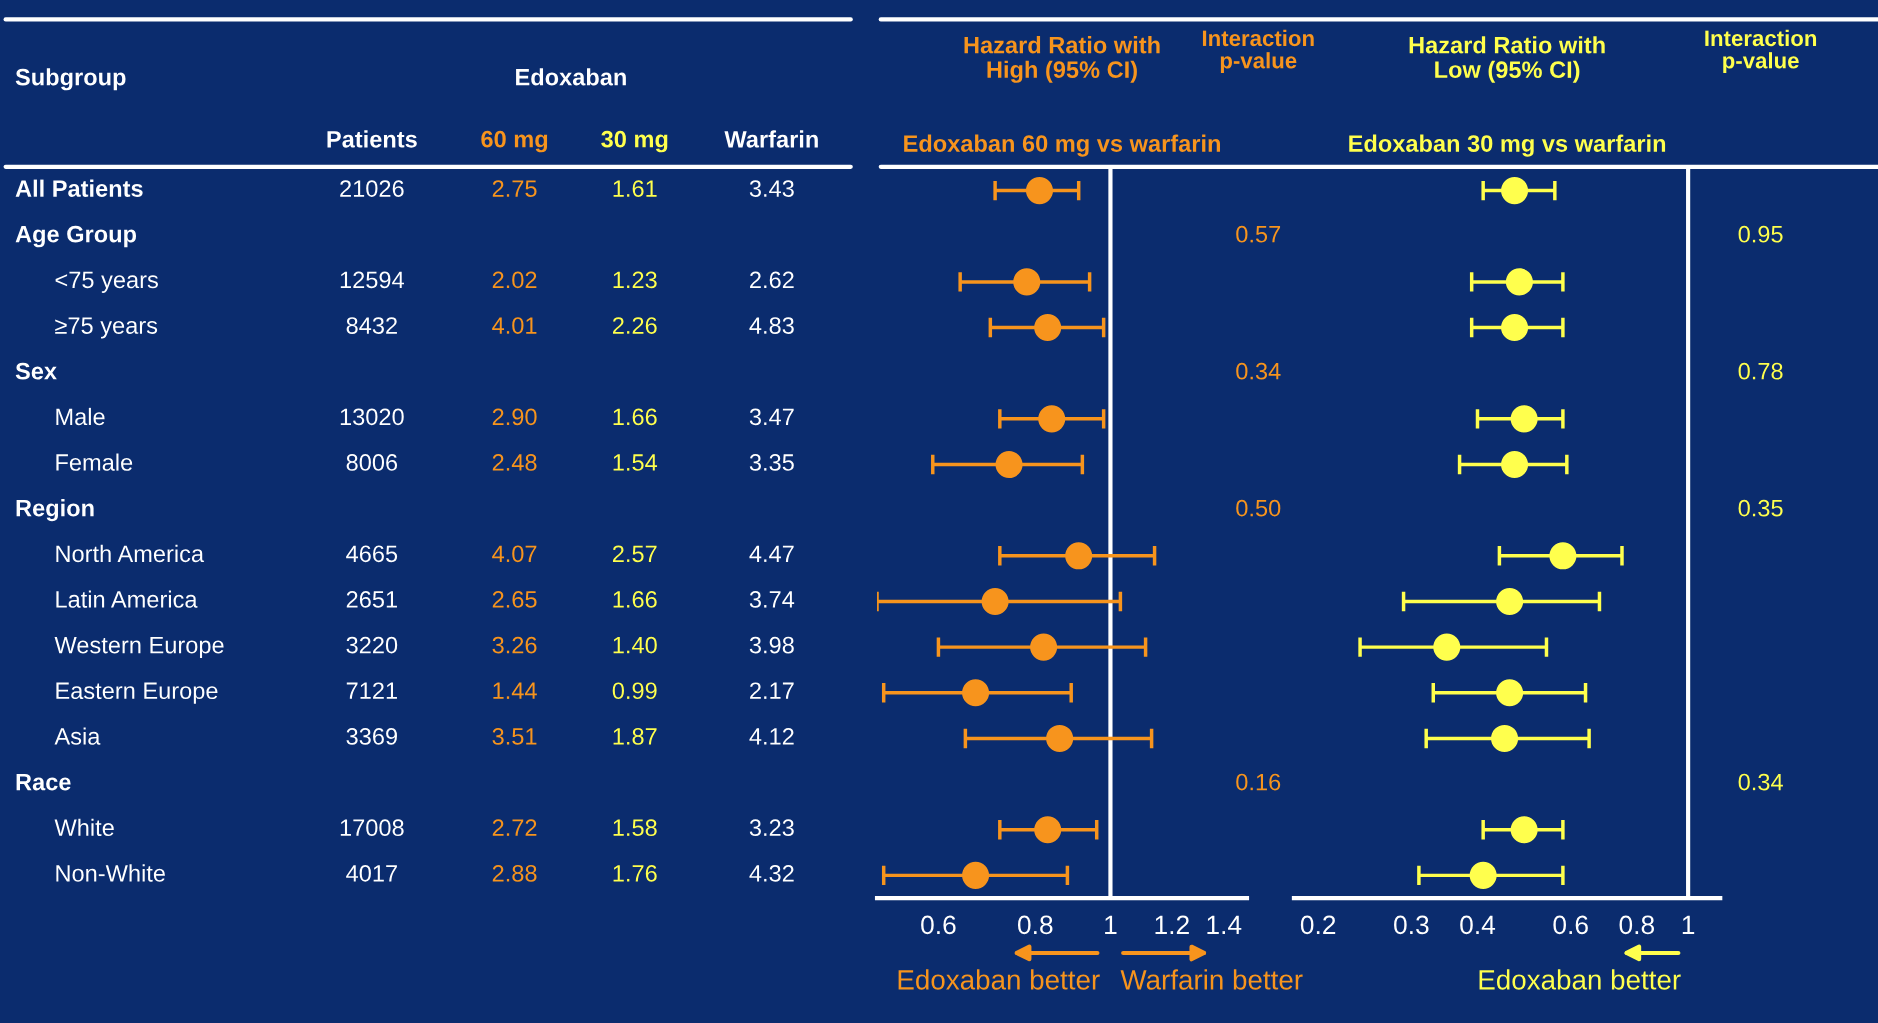 This screenshot has width=1878, height=1023. What do you see at coordinates (127, 599) in the screenshot?
I see `category-label: Latin America` at bounding box center [127, 599].